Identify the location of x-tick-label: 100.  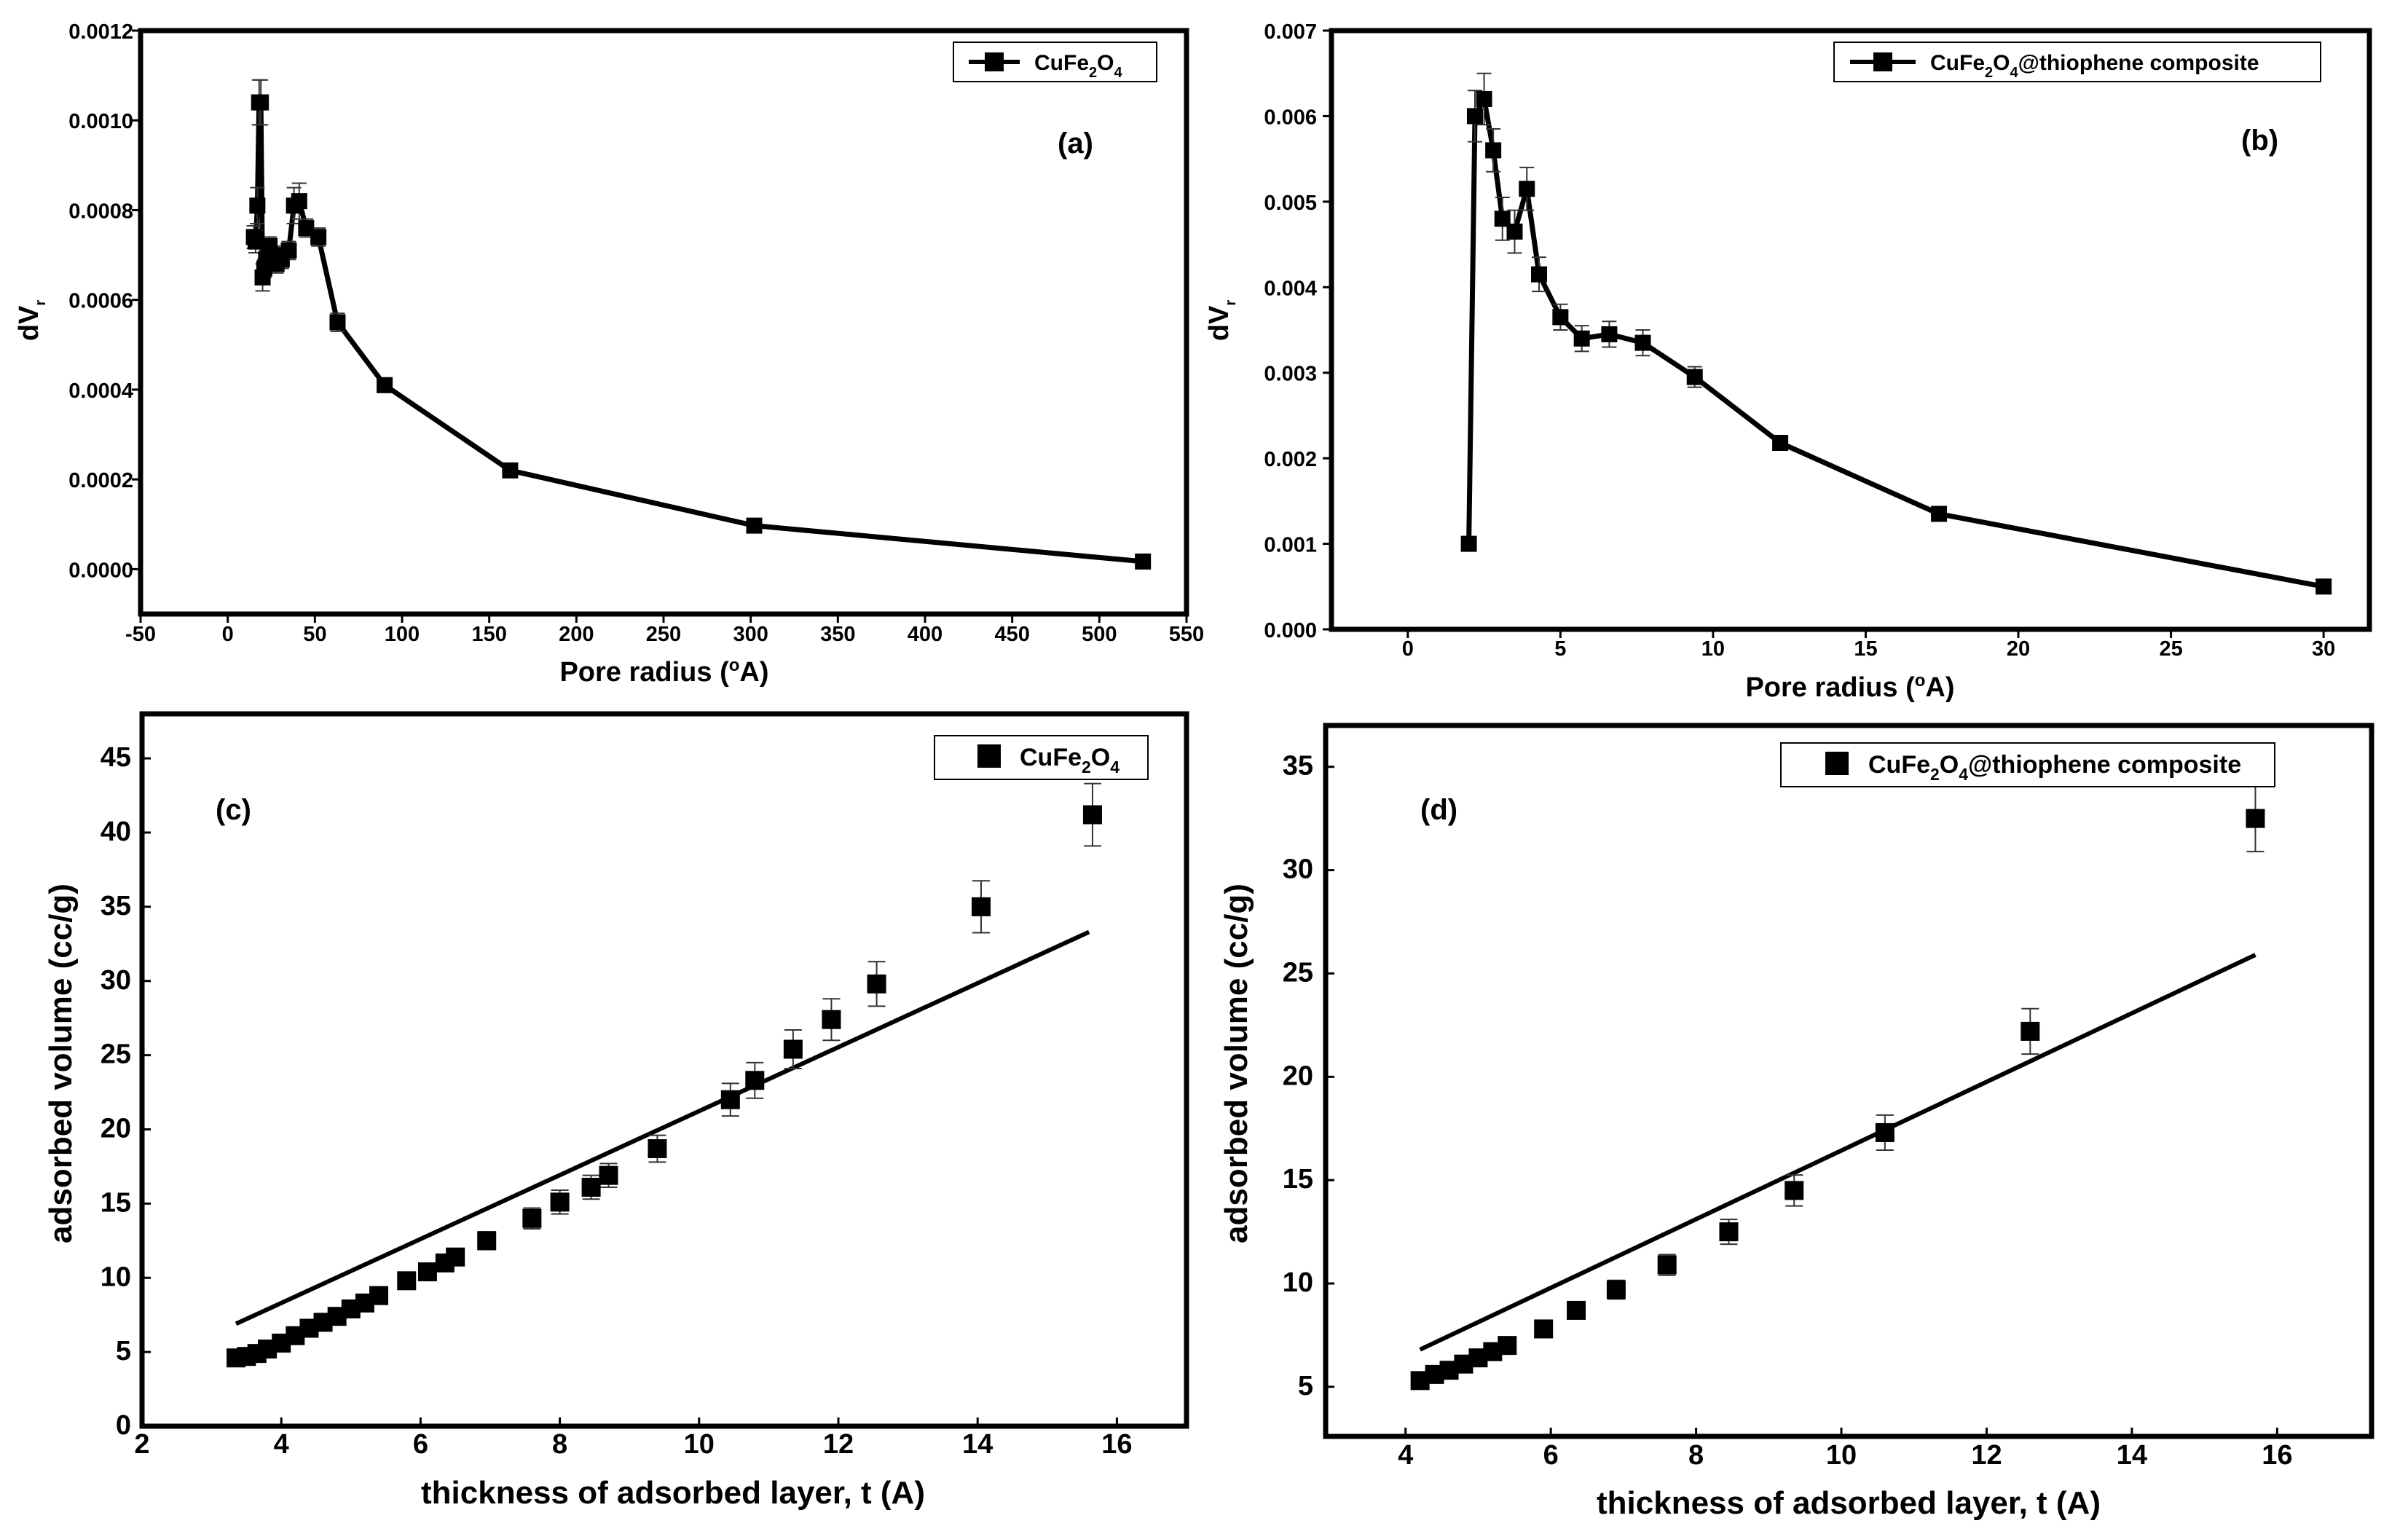
(402, 634).